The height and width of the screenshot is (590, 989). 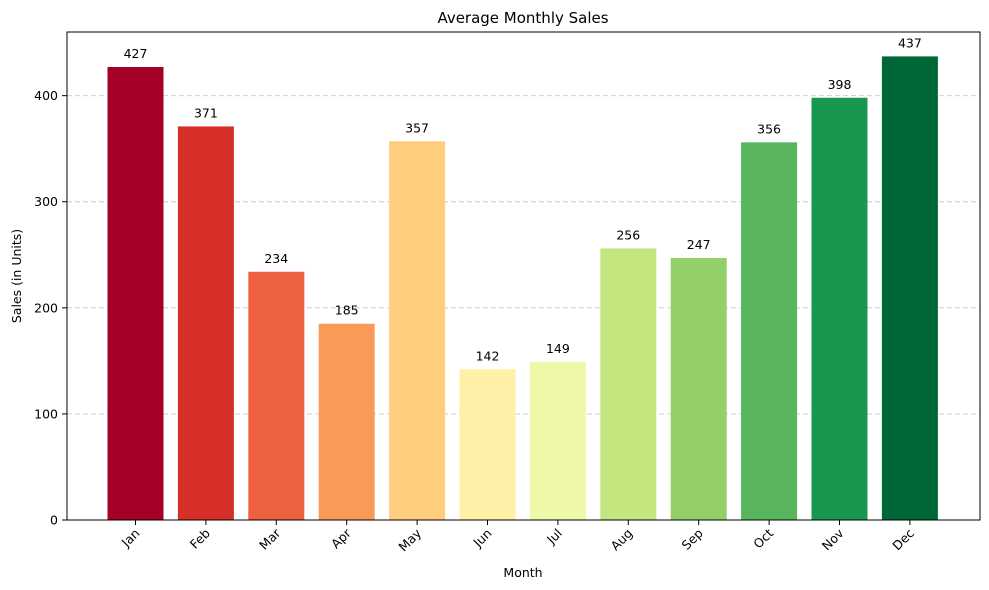 What do you see at coordinates (417, 127) in the screenshot?
I see `data-label-may: 357` at bounding box center [417, 127].